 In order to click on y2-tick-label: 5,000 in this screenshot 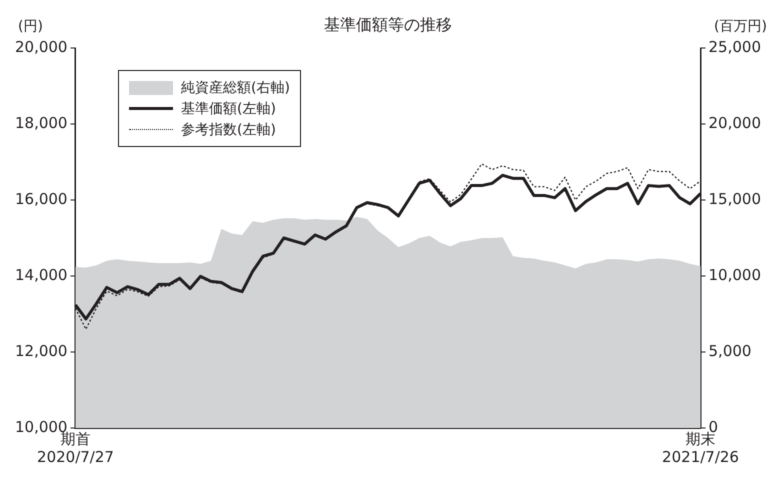, I will do `click(730, 351)`.